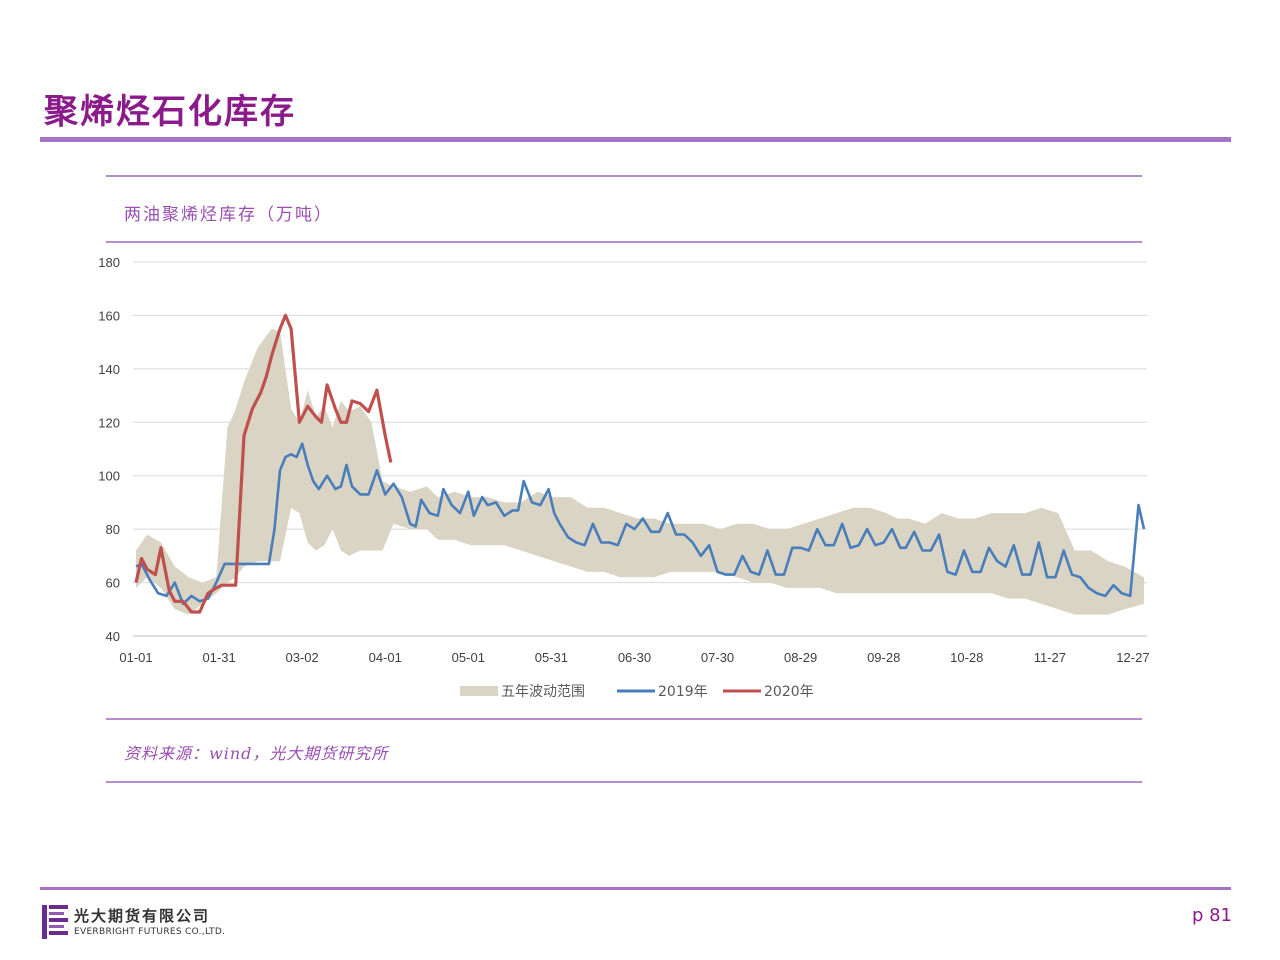 This screenshot has width=1280, height=960. What do you see at coordinates (135, 657) in the screenshot?
I see `x-tick-label: 01-01` at bounding box center [135, 657].